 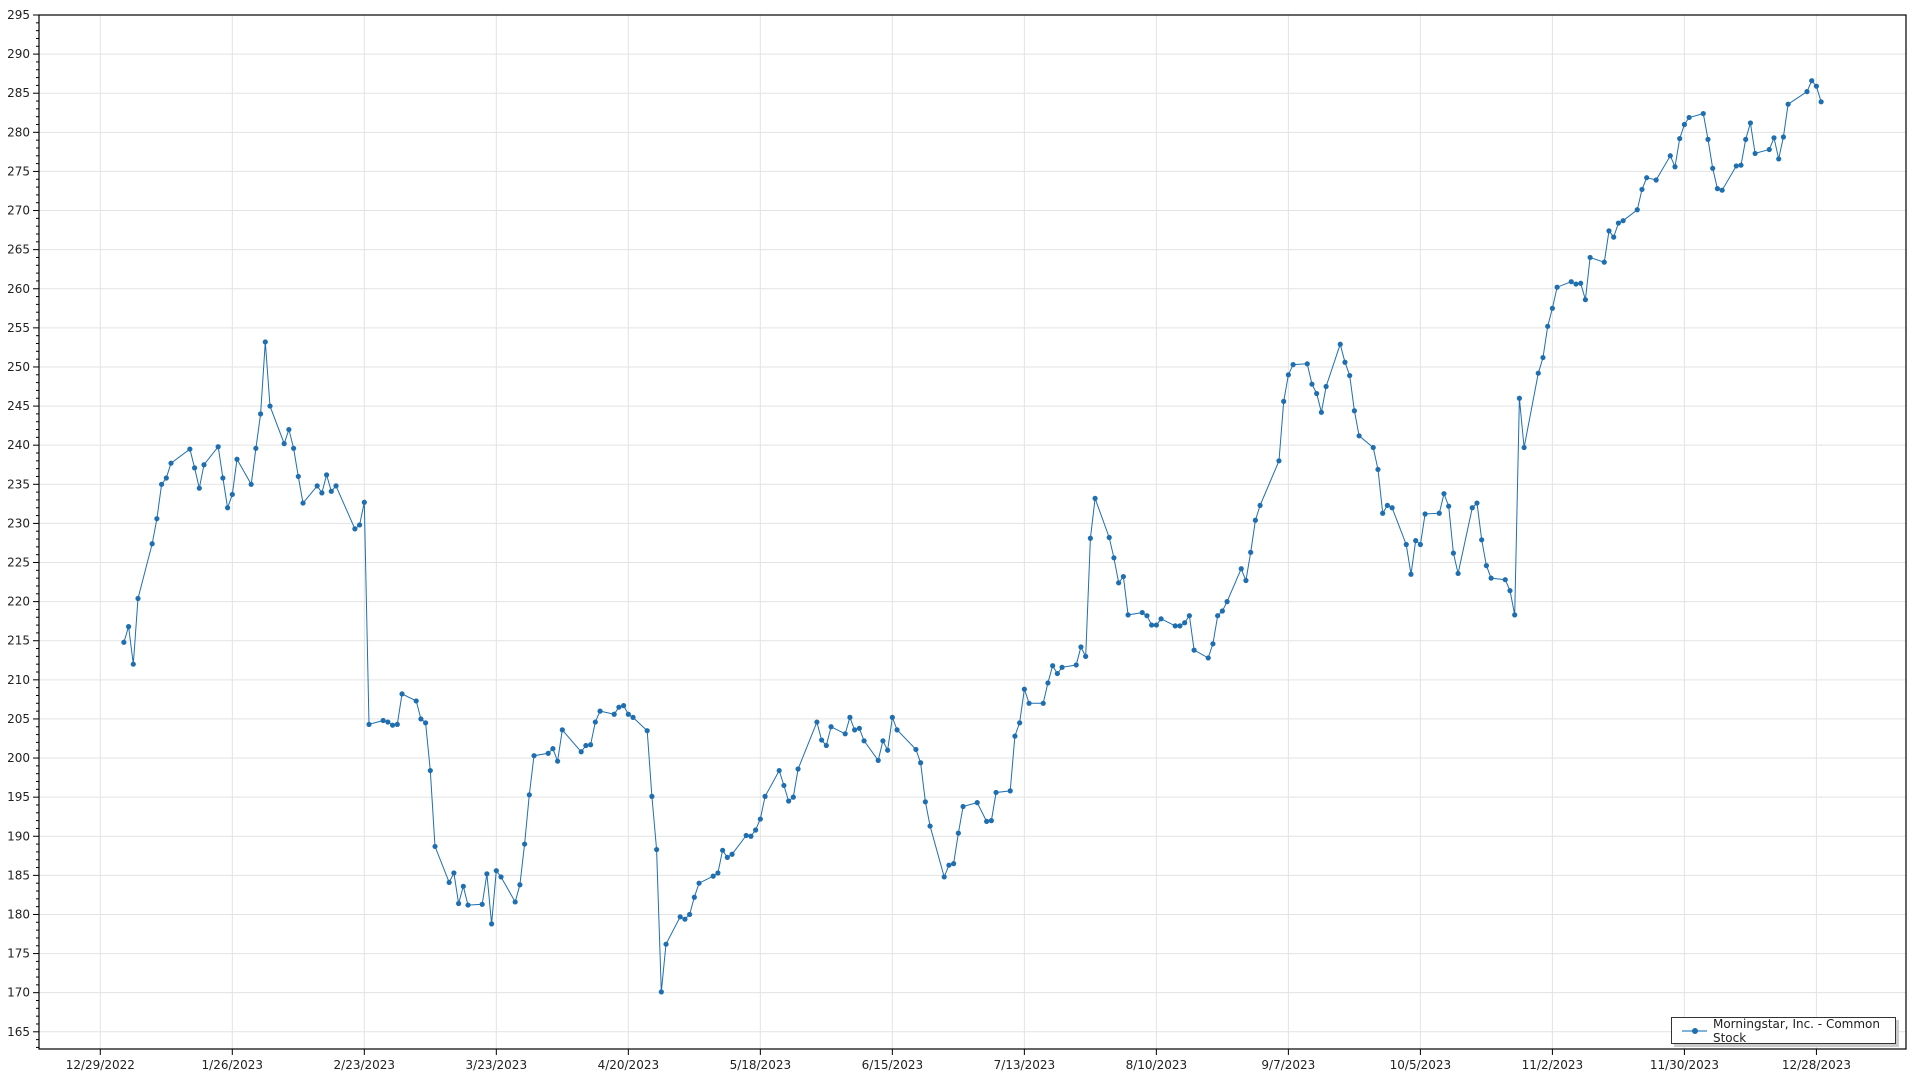 I want to click on x-tick-label: 3/23/2023, so click(x=497, y=1065).